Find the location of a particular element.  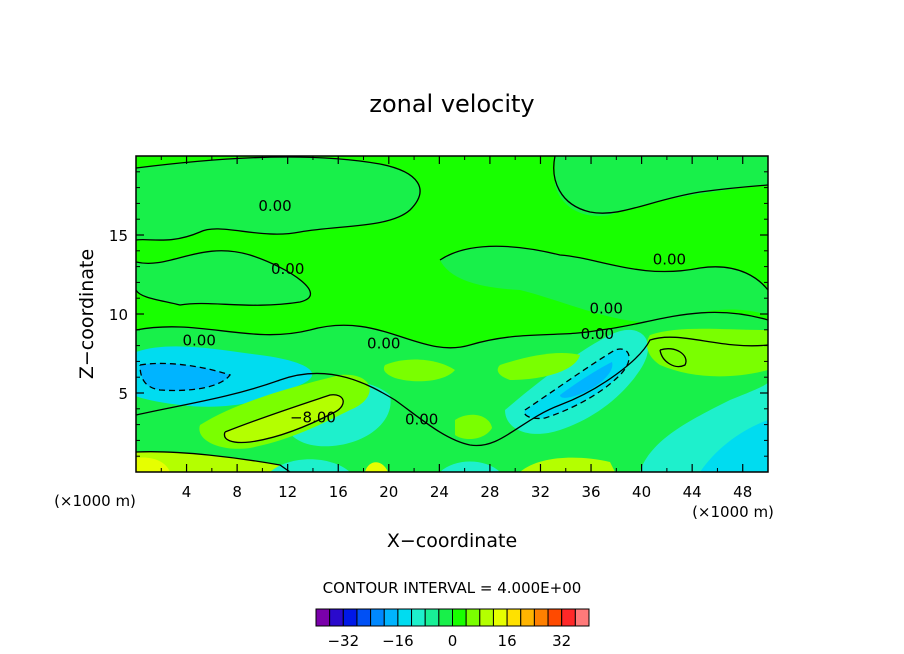

field-bottom-cyan-a is located at coordinates (310, 465).